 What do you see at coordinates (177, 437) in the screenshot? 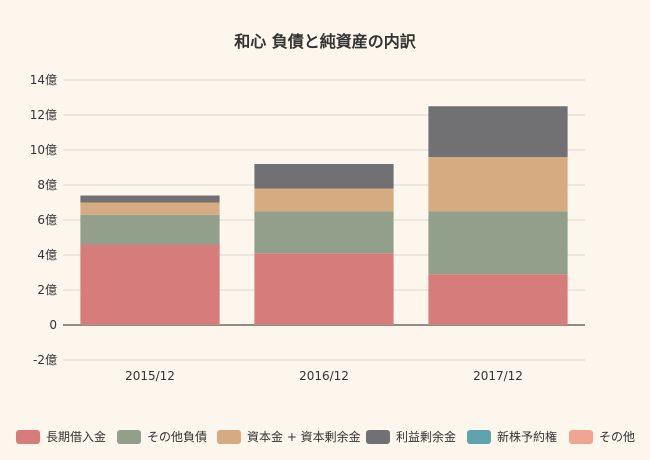
I see `legend-label: その他負債` at bounding box center [177, 437].